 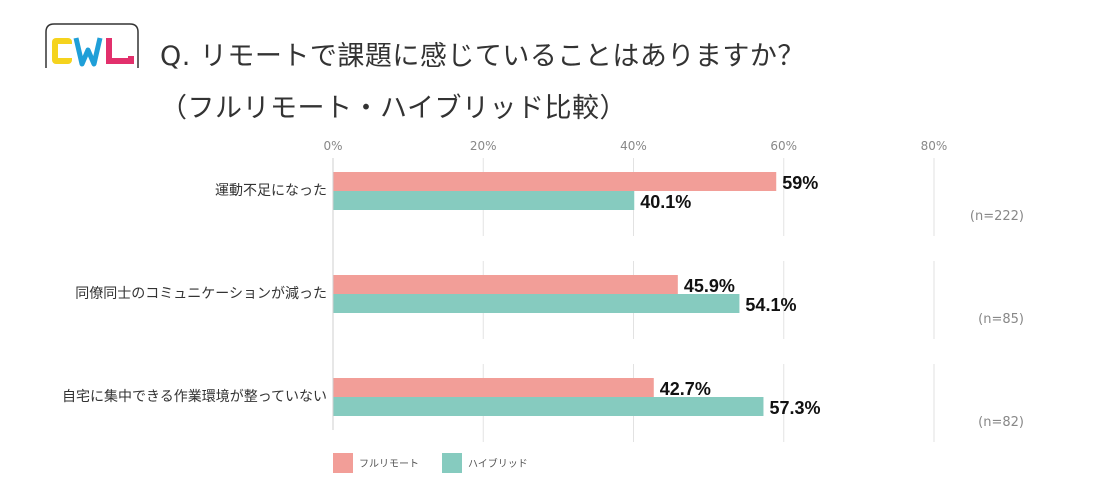 What do you see at coordinates (1001, 319) in the screenshot?
I see `sample-size-label: (n=85)` at bounding box center [1001, 319].